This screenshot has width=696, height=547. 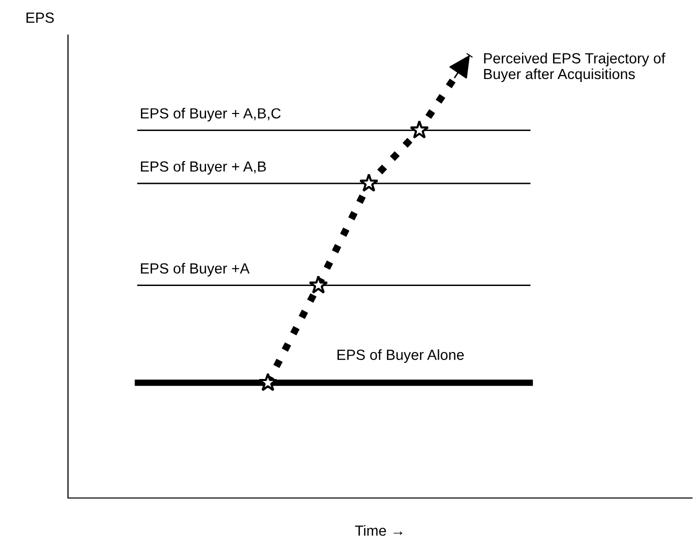 What do you see at coordinates (203, 167) in the screenshot?
I see `ref-line-label: EPS of Buyer + A,B` at bounding box center [203, 167].